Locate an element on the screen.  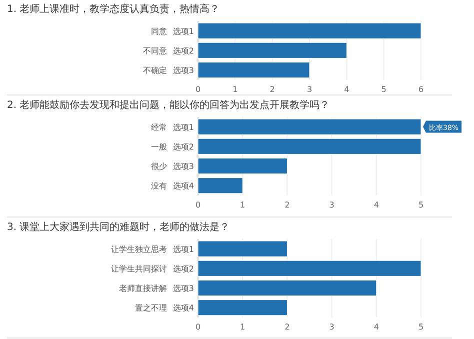
chart-title: 3. 课堂上大家遇到共同的难题时，老师的做法是？ is located at coordinates (118, 227).